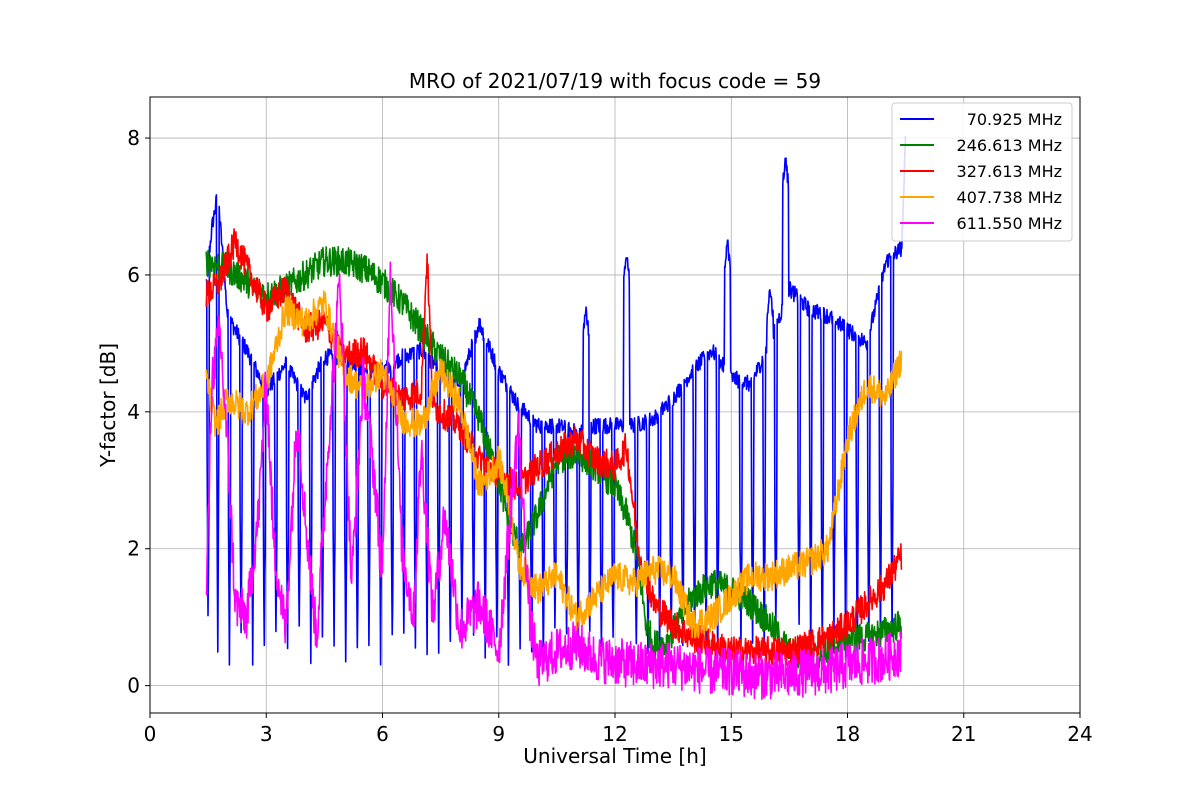  Describe the element at coordinates (133, 275) in the screenshot. I see `y-tick-label: 6` at that location.